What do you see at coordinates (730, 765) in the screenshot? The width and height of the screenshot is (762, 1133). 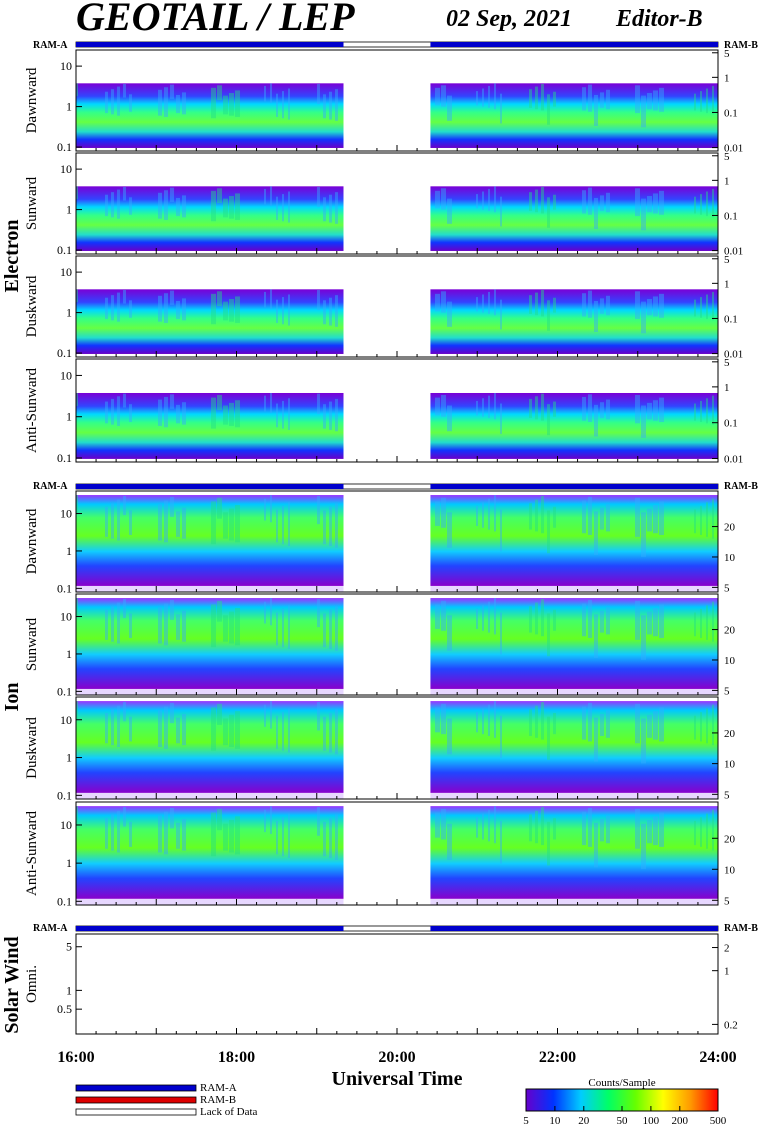 I see `right-tick-label: 10` at bounding box center [730, 765].